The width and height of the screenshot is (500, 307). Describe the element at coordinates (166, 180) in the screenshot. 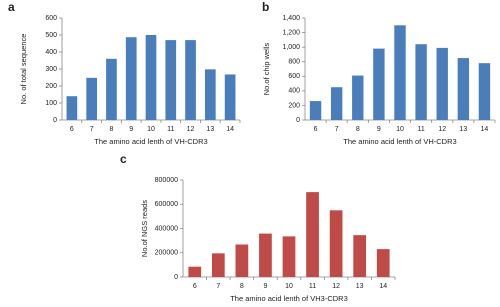

I see `y-tick-label: 800000` at that location.